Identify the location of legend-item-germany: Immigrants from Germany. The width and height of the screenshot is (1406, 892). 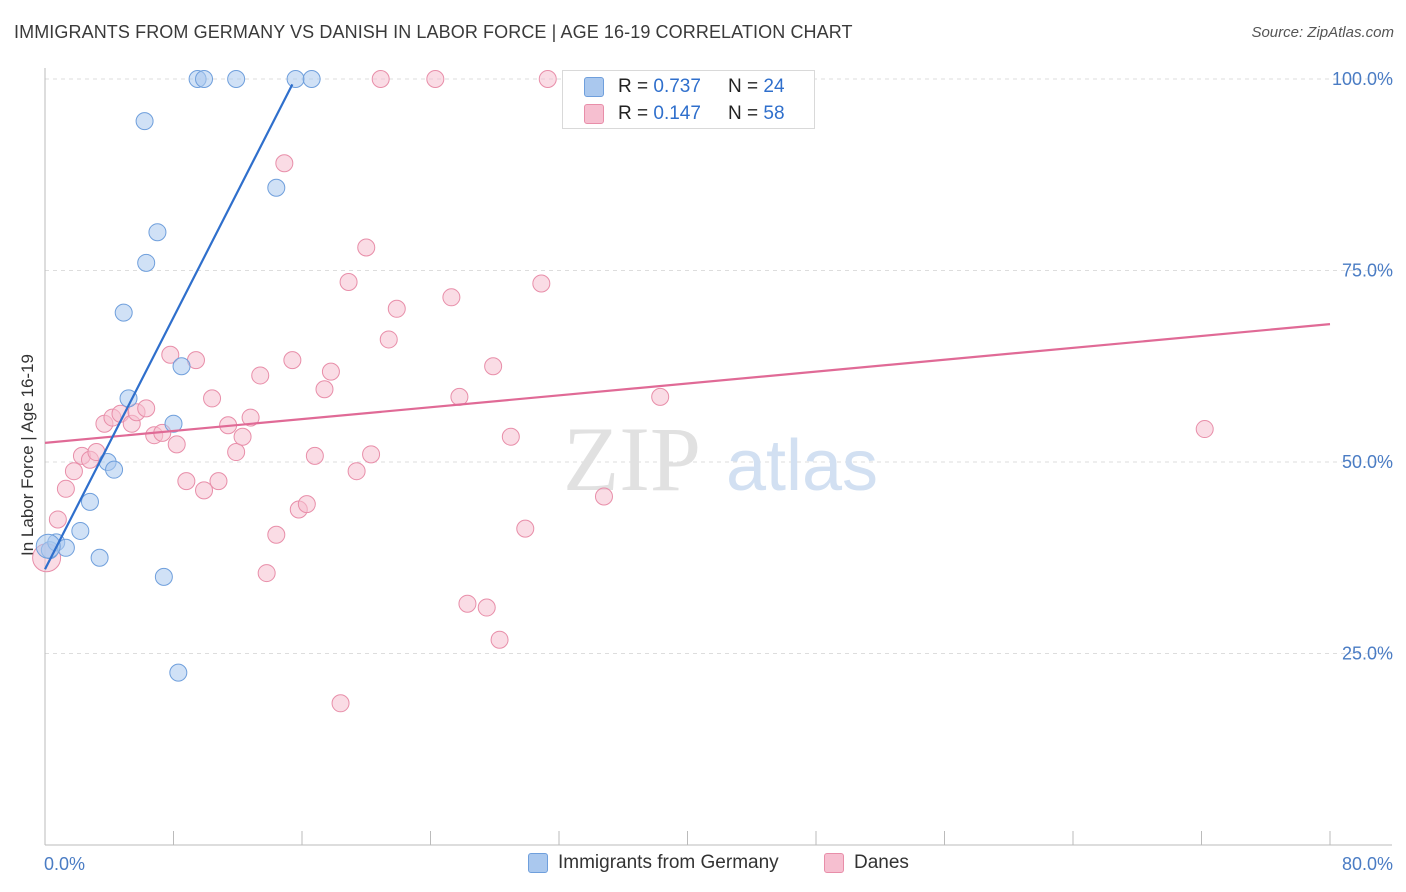
(653, 863).